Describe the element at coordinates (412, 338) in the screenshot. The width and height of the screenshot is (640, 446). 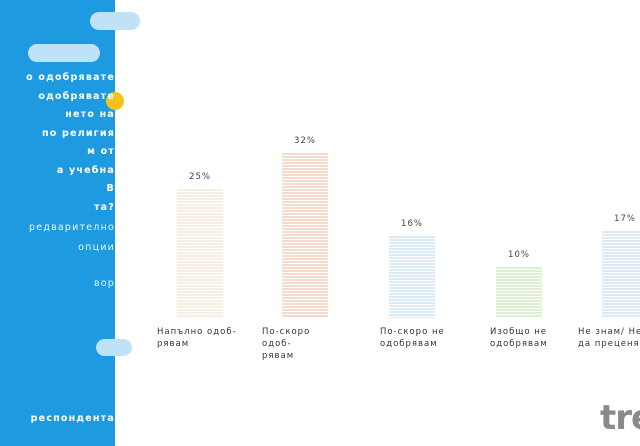
I see `category-label: По-скоро не одобрявам` at that location.